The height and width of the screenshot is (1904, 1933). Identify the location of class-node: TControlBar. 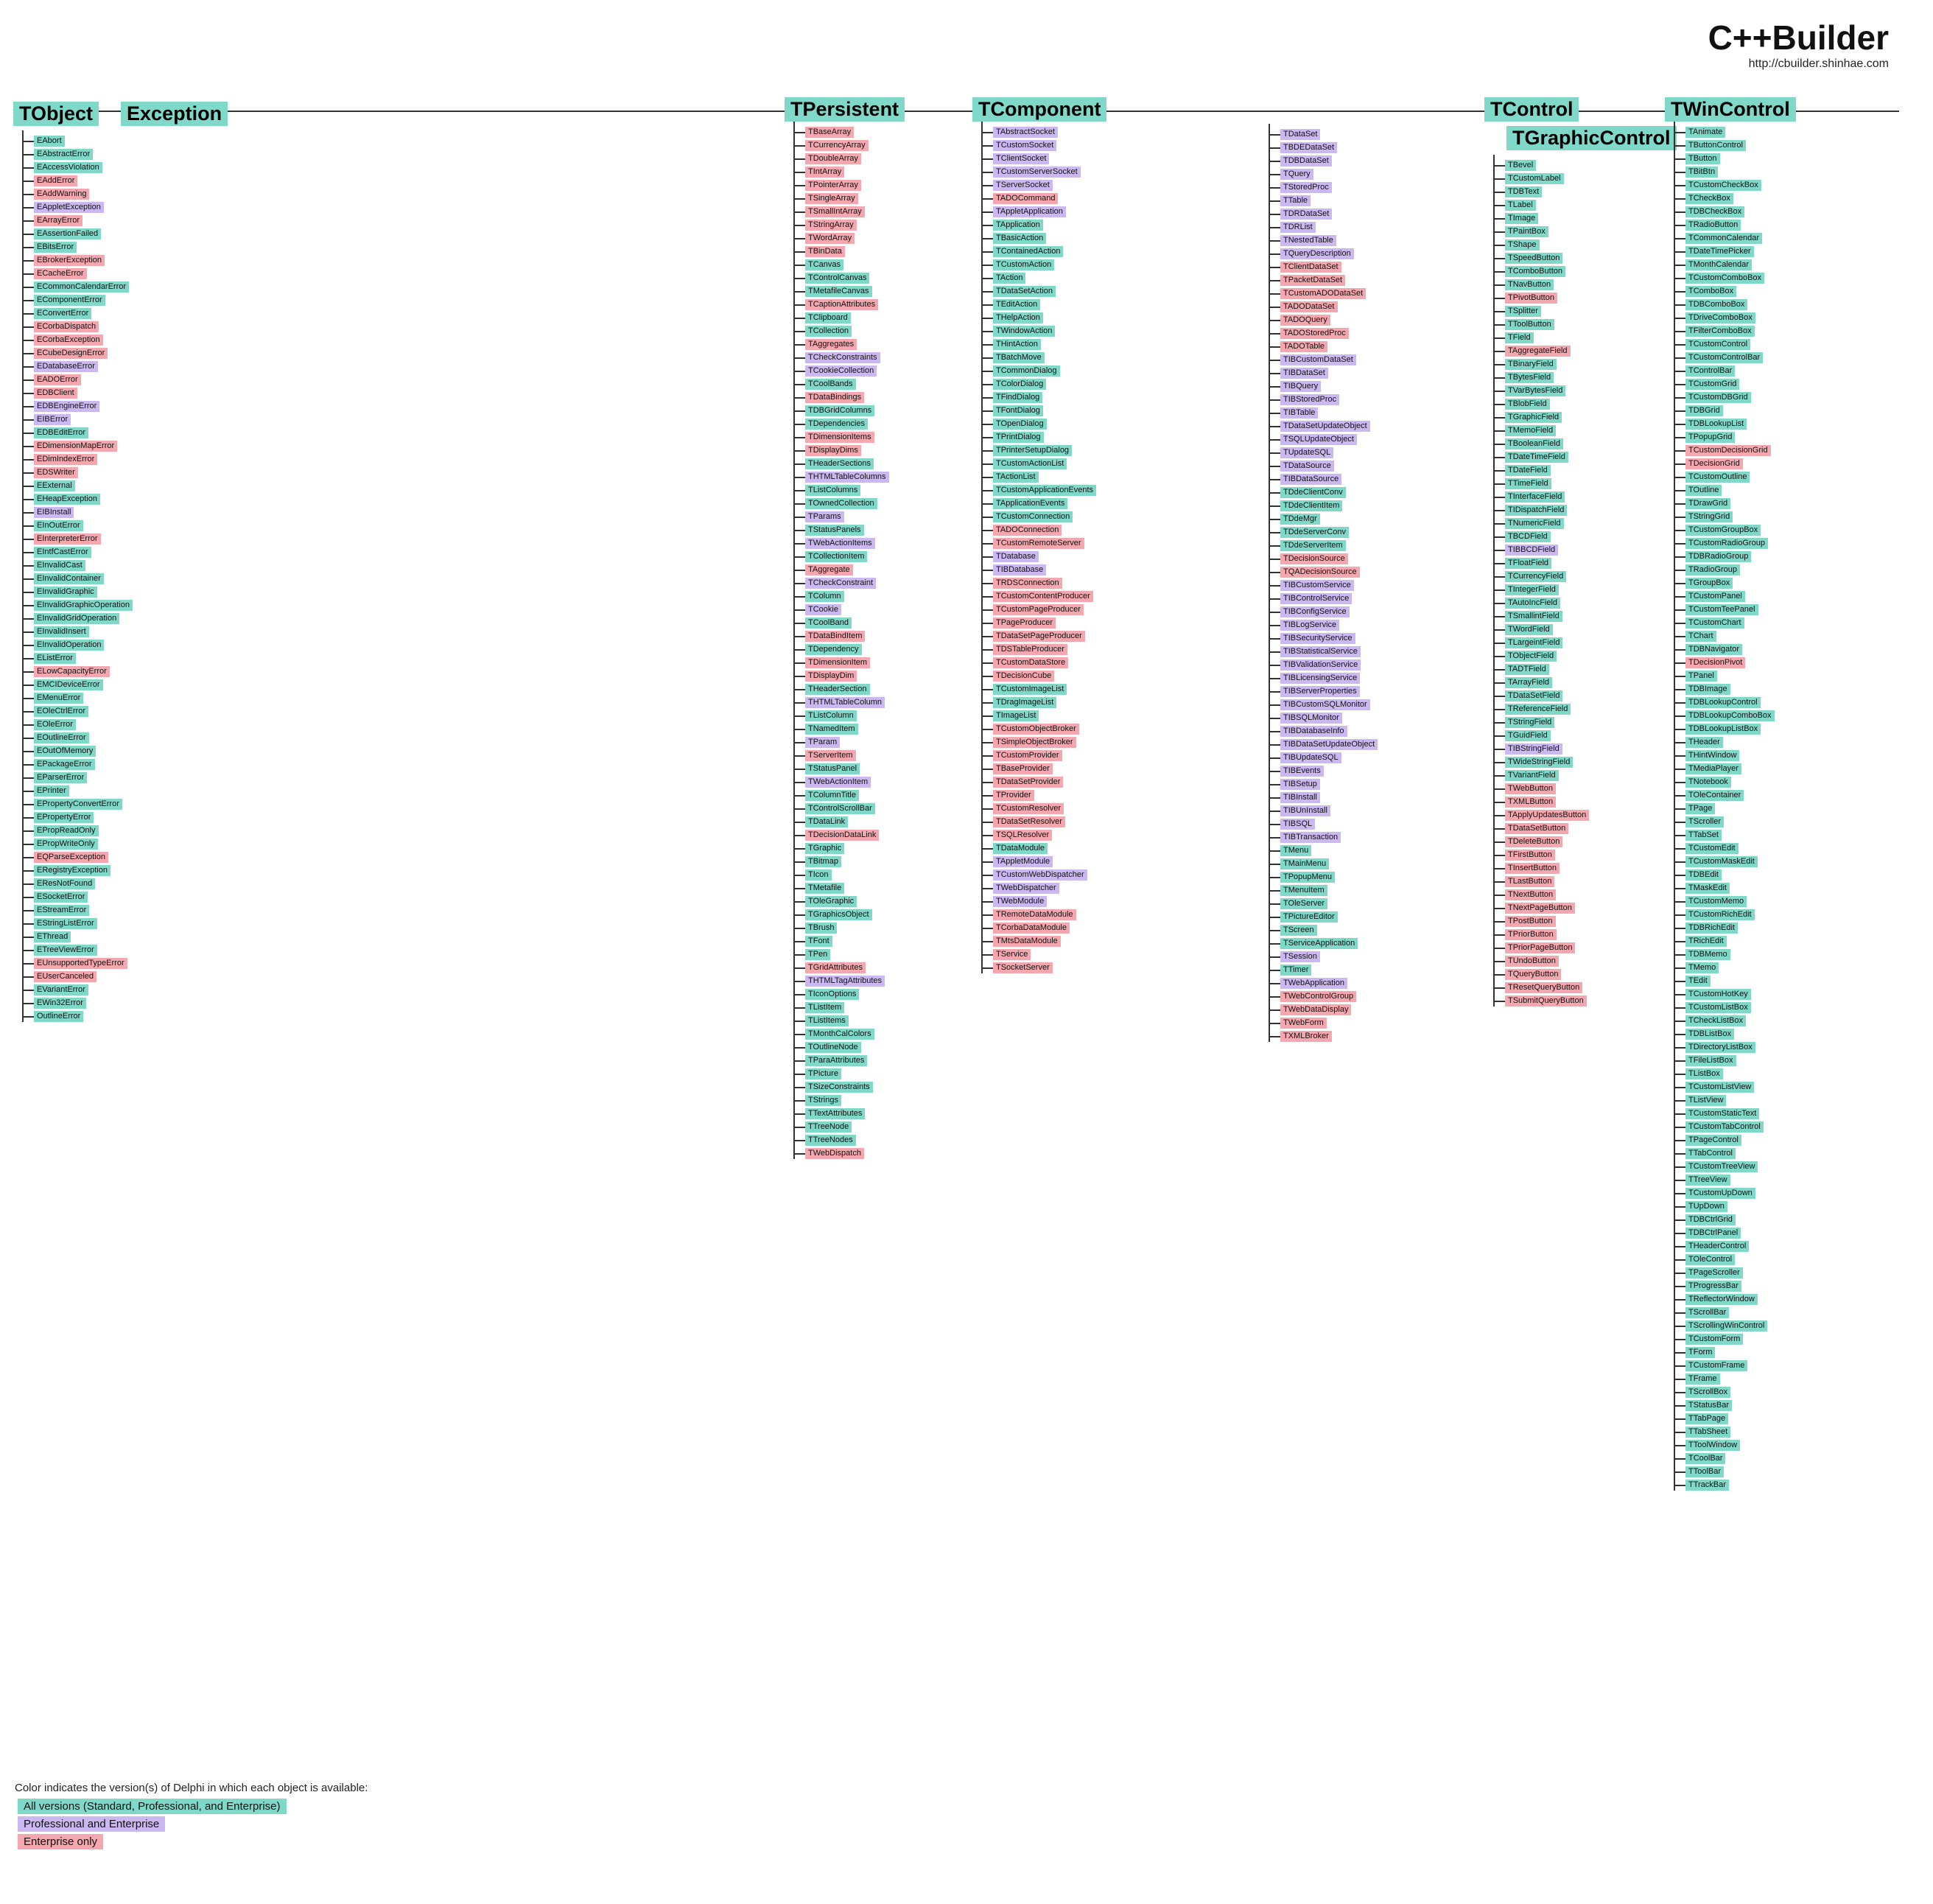
(1705, 371).